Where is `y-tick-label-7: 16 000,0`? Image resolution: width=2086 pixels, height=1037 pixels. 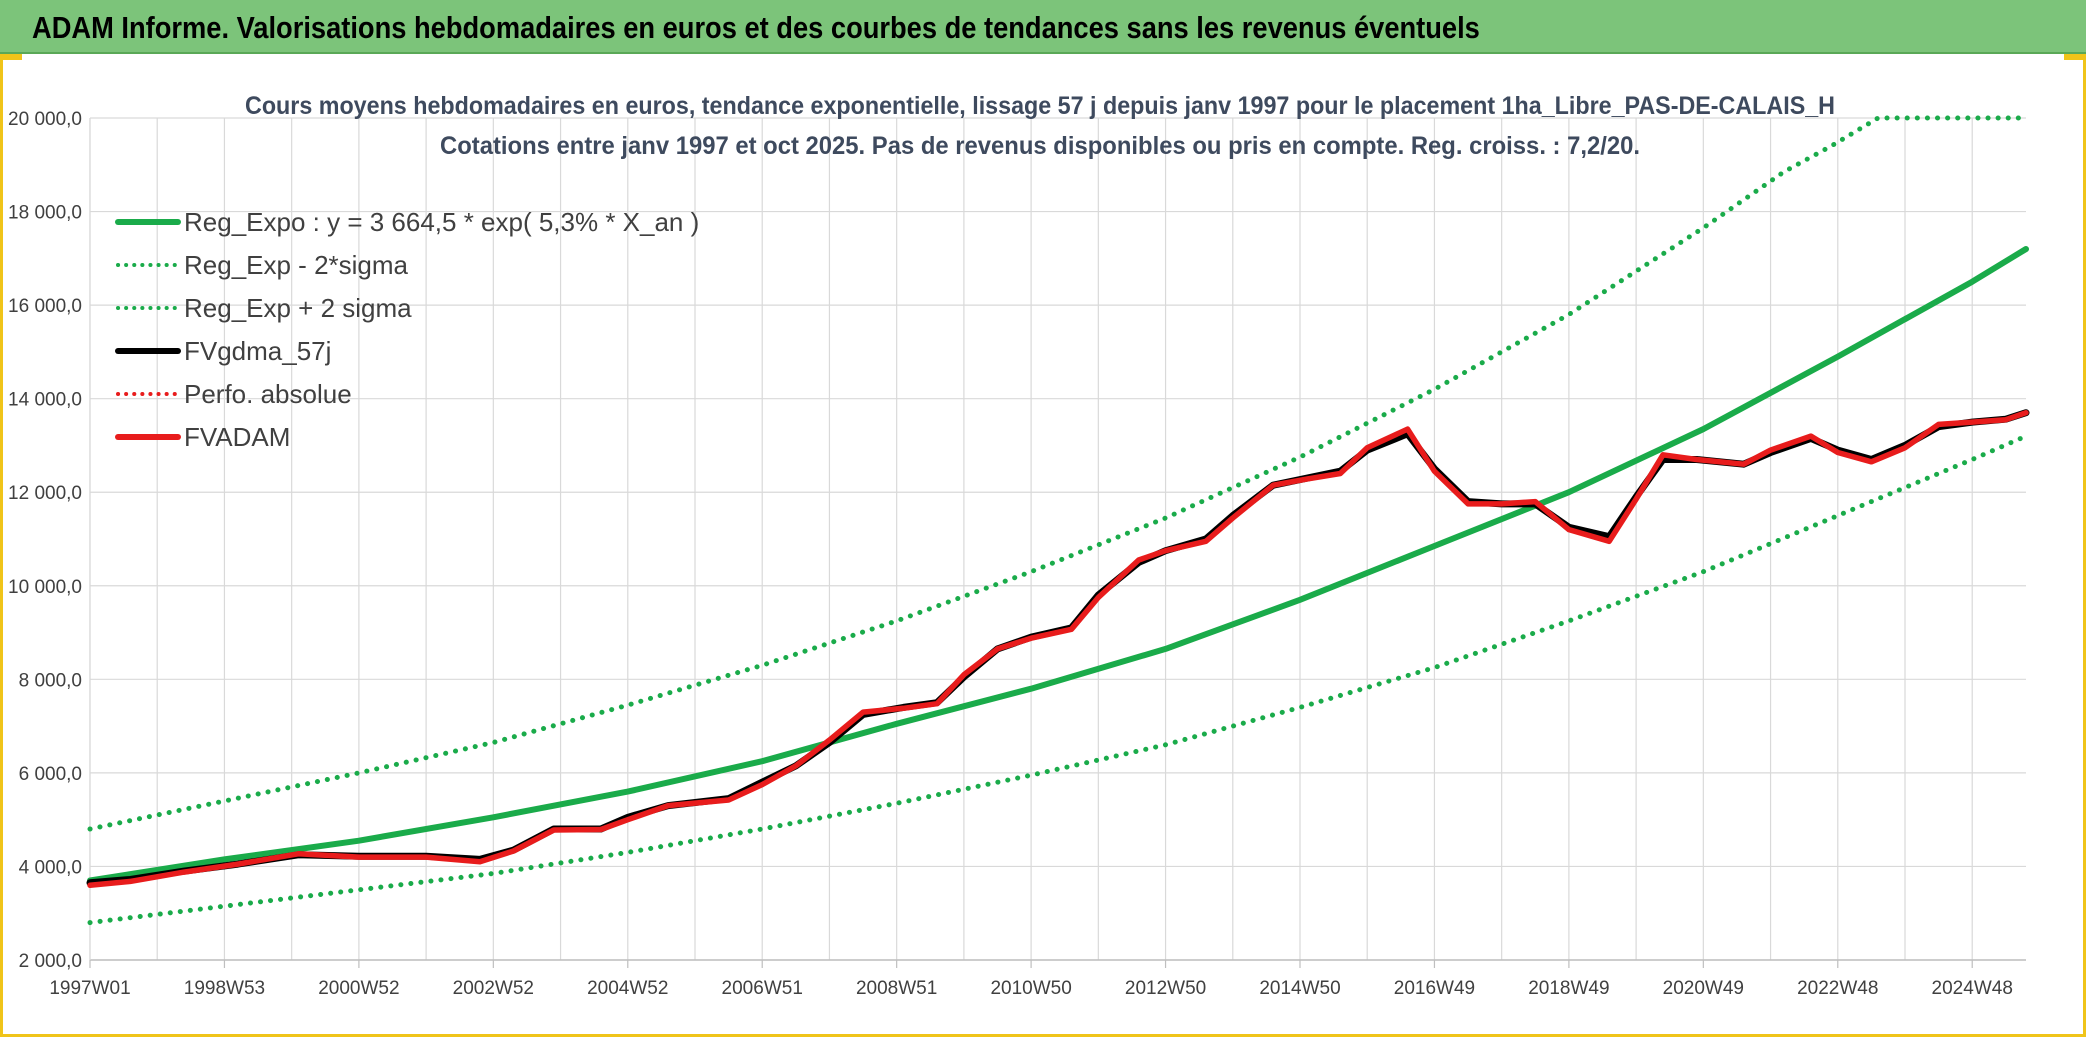 y-tick-label-7: 16 000,0 is located at coordinates (45, 306).